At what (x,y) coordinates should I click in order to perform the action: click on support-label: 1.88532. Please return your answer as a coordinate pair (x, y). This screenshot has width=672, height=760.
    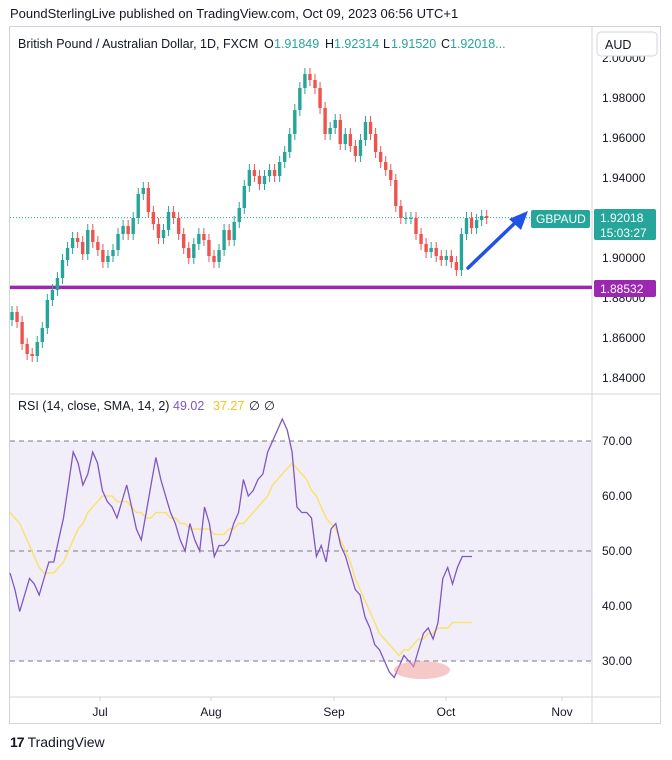
    Looking at the image, I should click on (625, 288).